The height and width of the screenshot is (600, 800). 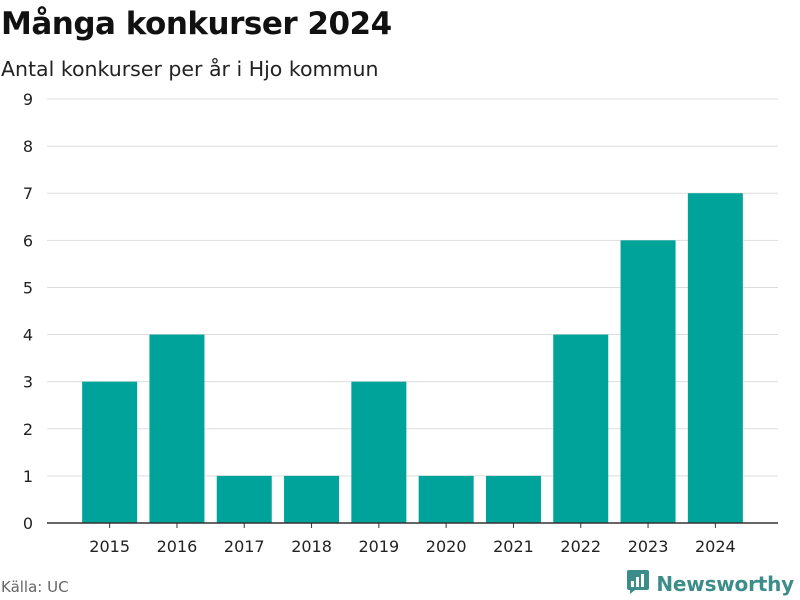 What do you see at coordinates (28, 146) in the screenshot?
I see `y-tick-label: 8` at bounding box center [28, 146].